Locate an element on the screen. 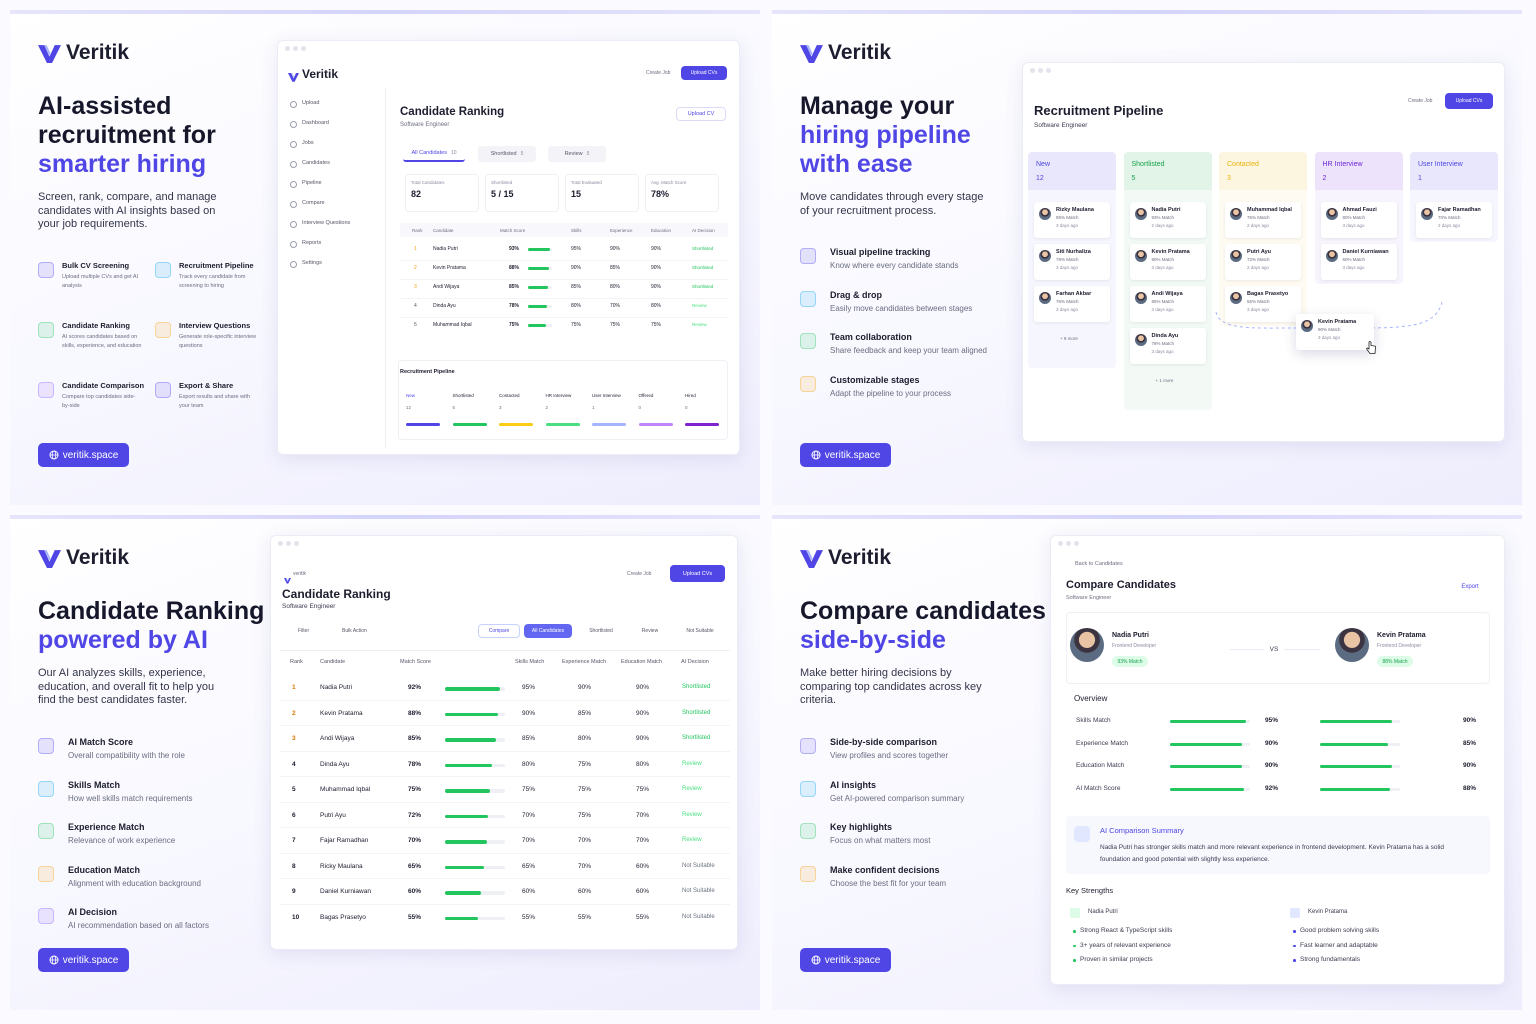  nav-item: Settings is located at coordinates (312, 263).